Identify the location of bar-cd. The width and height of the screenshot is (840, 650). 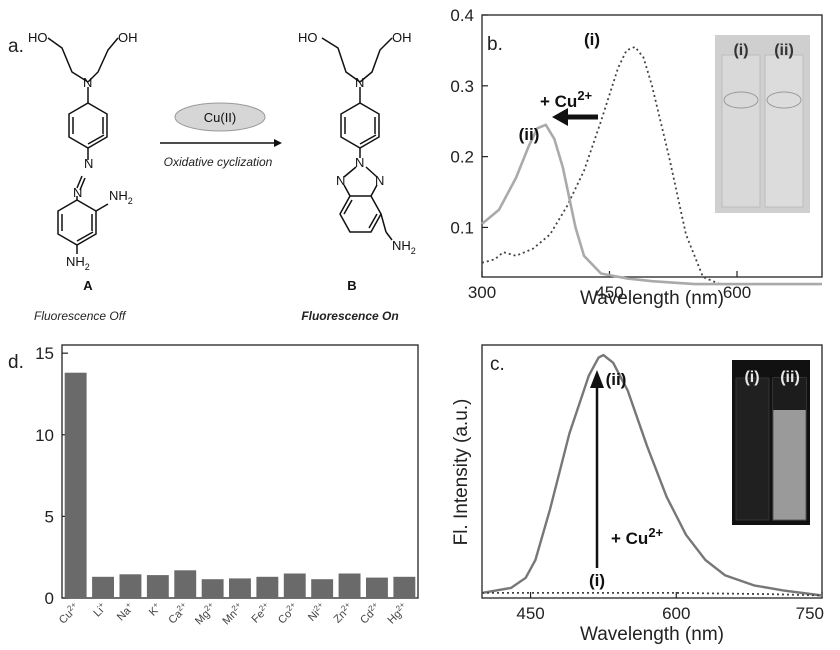
(377, 587).